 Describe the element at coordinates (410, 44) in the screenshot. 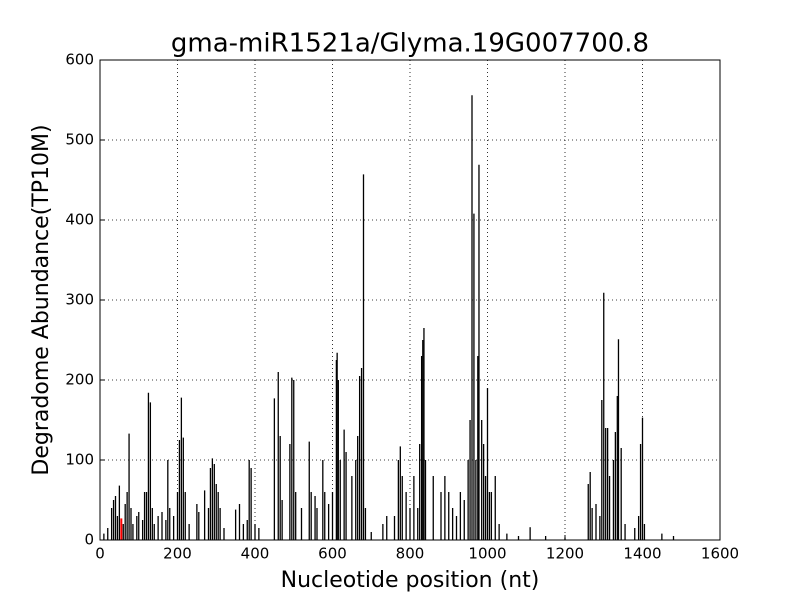

I see `chart-title: gma-miR1521a/Glyma.19G007700.8` at that location.